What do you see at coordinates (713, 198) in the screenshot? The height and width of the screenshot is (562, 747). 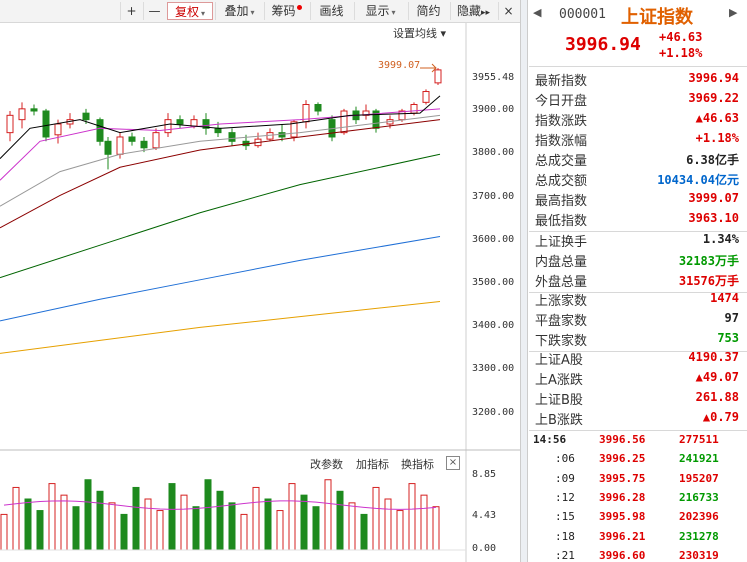 I see `quote-value: 3999.07` at bounding box center [713, 198].